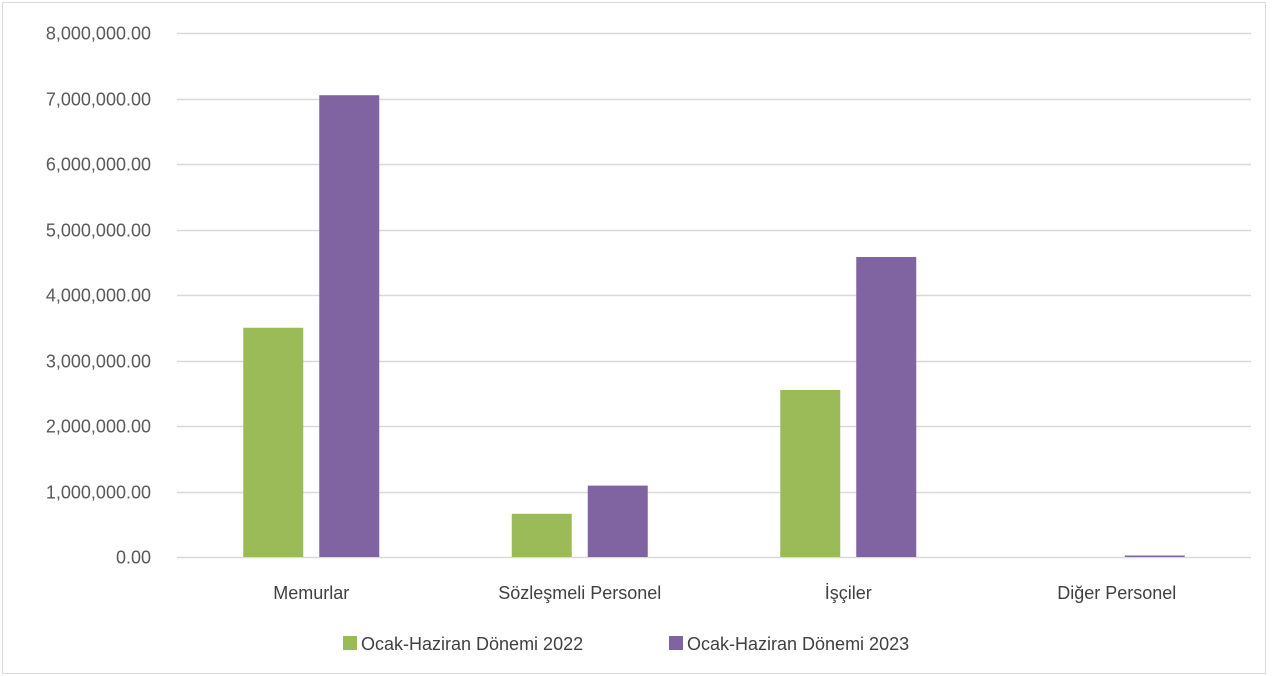  I want to click on y-tick-label: 0.00, so click(133, 558).